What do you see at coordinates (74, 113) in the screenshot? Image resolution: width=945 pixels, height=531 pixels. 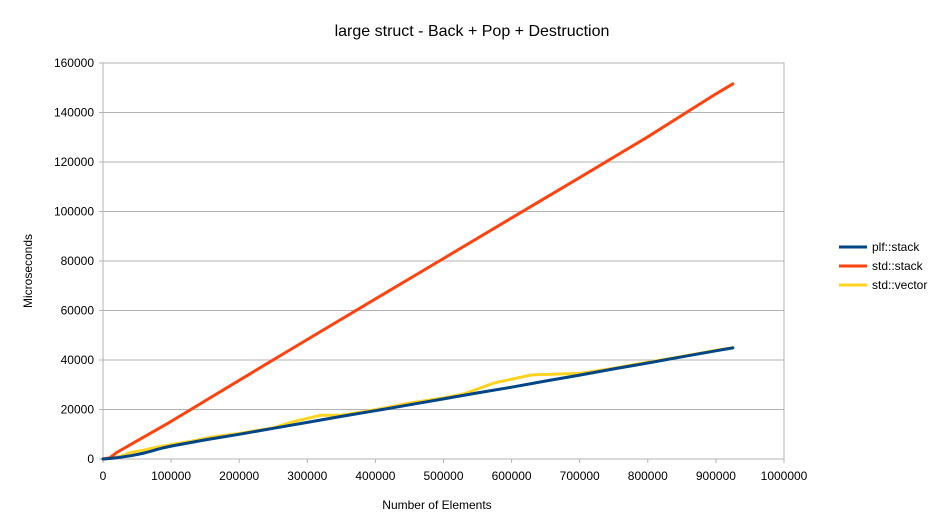 I see `y-tick-label: 140000` at bounding box center [74, 113].